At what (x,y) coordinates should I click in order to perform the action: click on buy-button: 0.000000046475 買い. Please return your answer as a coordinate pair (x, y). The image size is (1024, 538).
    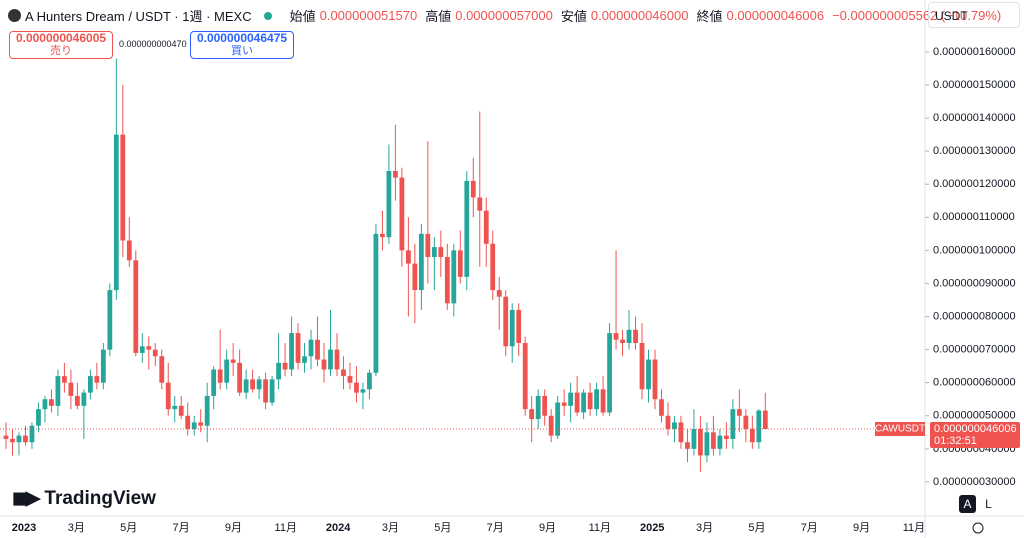
    Looking at the image, I should click on (242, 45).